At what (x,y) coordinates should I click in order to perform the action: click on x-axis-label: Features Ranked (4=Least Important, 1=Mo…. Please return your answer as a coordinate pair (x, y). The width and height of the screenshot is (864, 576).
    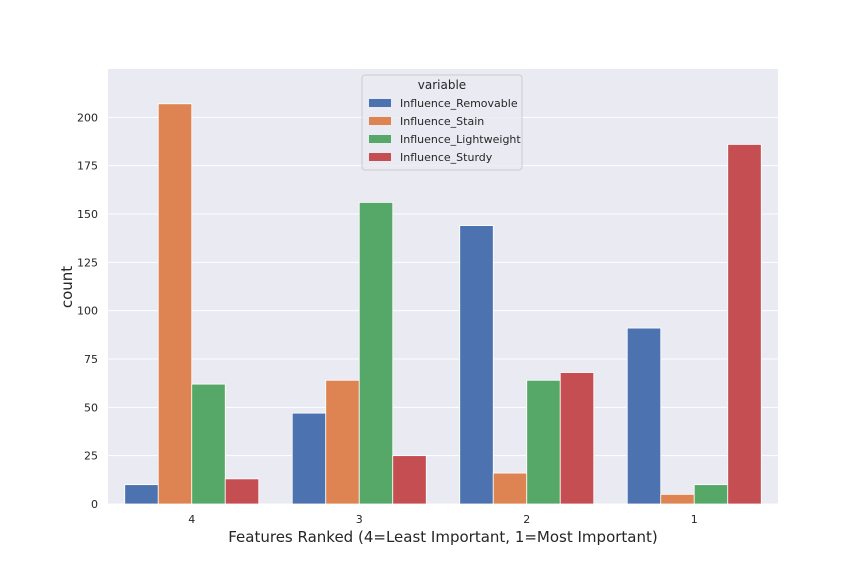
    Looking at the image, I should click on (442, 537).